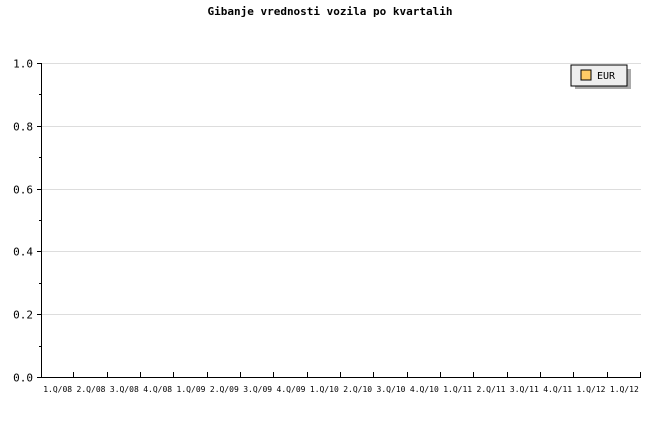  Describe the element at coordinates (291, 389) in the screenshot. I see `x-tick-label: 4.Q/09` at that location.